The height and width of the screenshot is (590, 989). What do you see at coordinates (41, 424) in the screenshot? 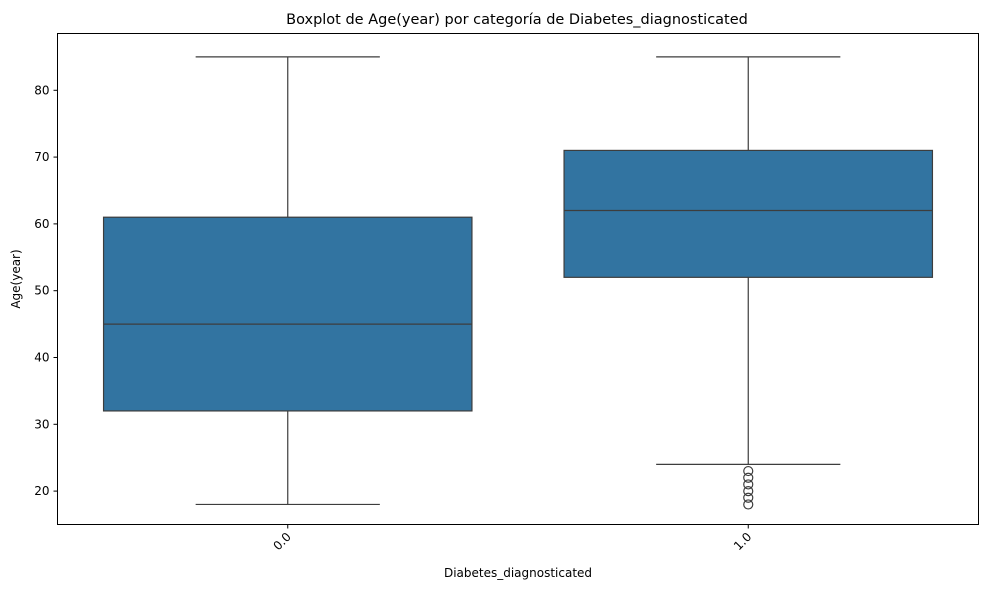
I see `y-tick-label: 30` at bounding box center [41, 424].